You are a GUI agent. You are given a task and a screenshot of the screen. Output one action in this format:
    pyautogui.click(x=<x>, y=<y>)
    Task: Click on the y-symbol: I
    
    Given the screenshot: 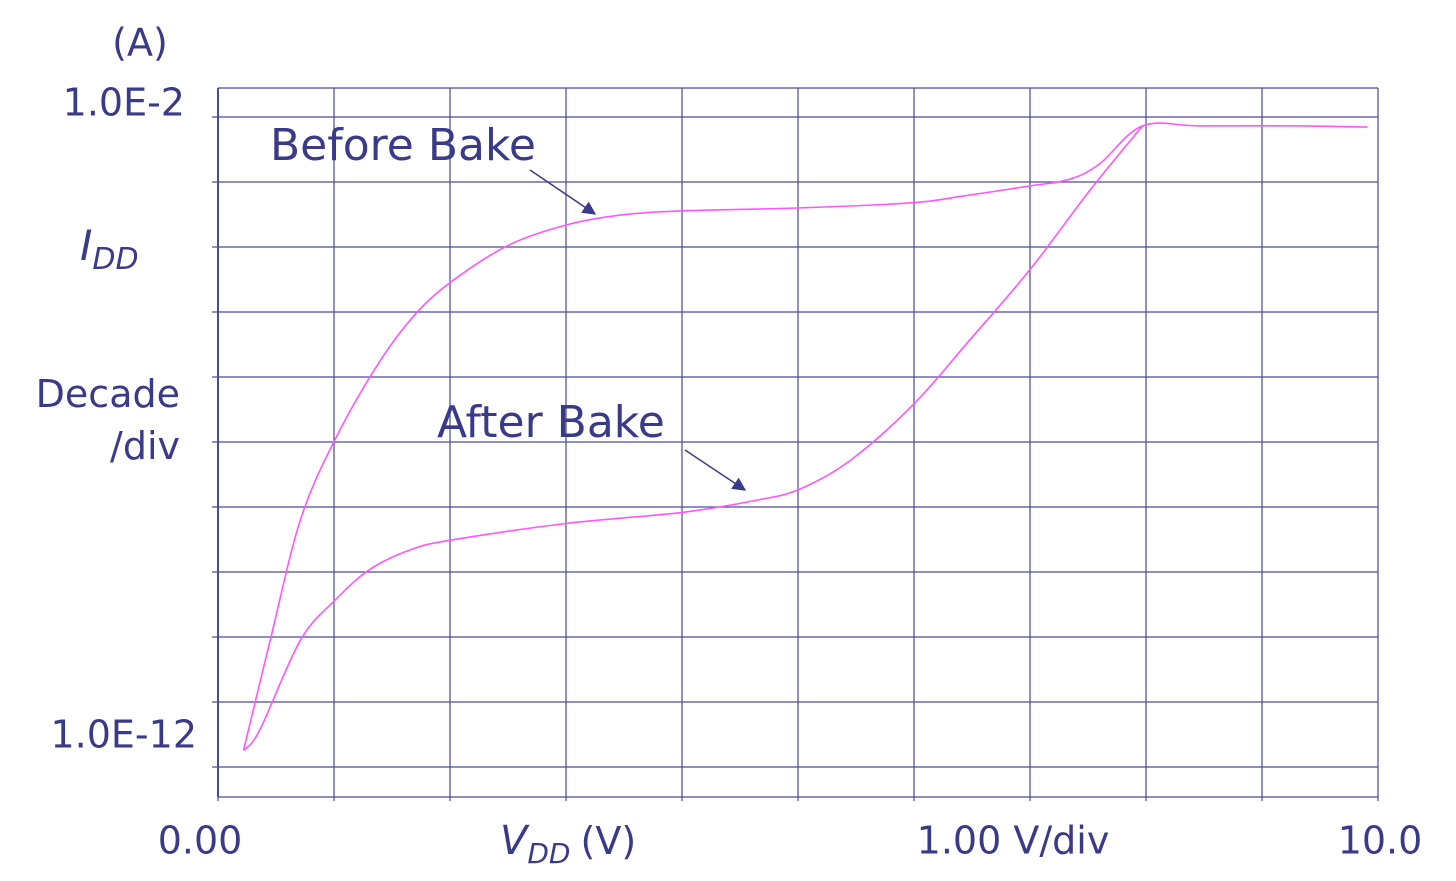 What is the action you would take?
    pyautogui.click(x=86, y=245)
    